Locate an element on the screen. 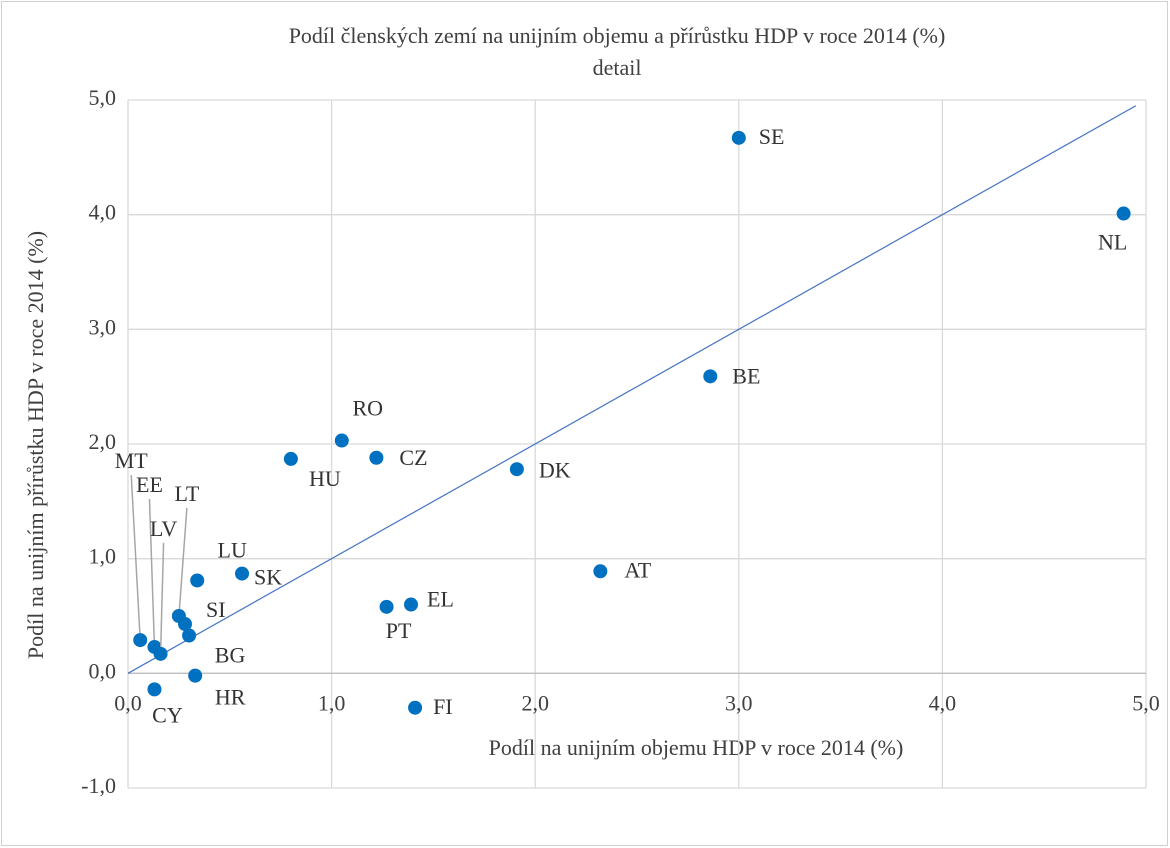 The image size is (1170, 848). point-label: PT is located at coordinates (399, 630).